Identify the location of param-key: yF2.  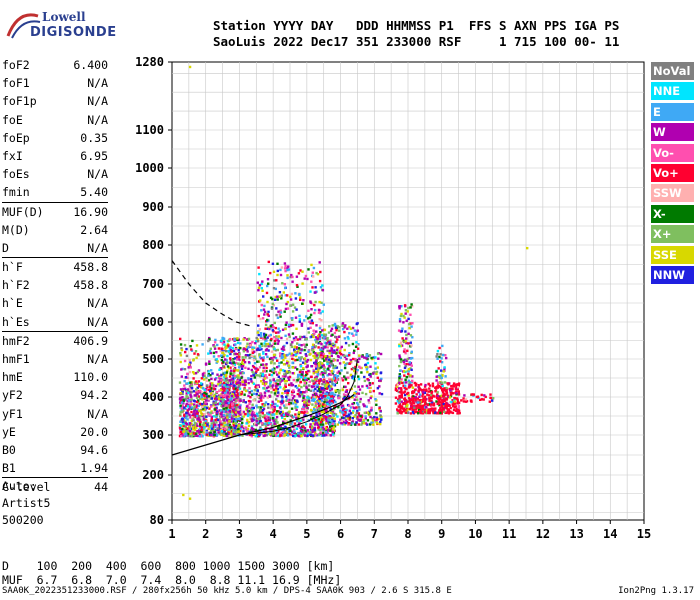
(12, 395).